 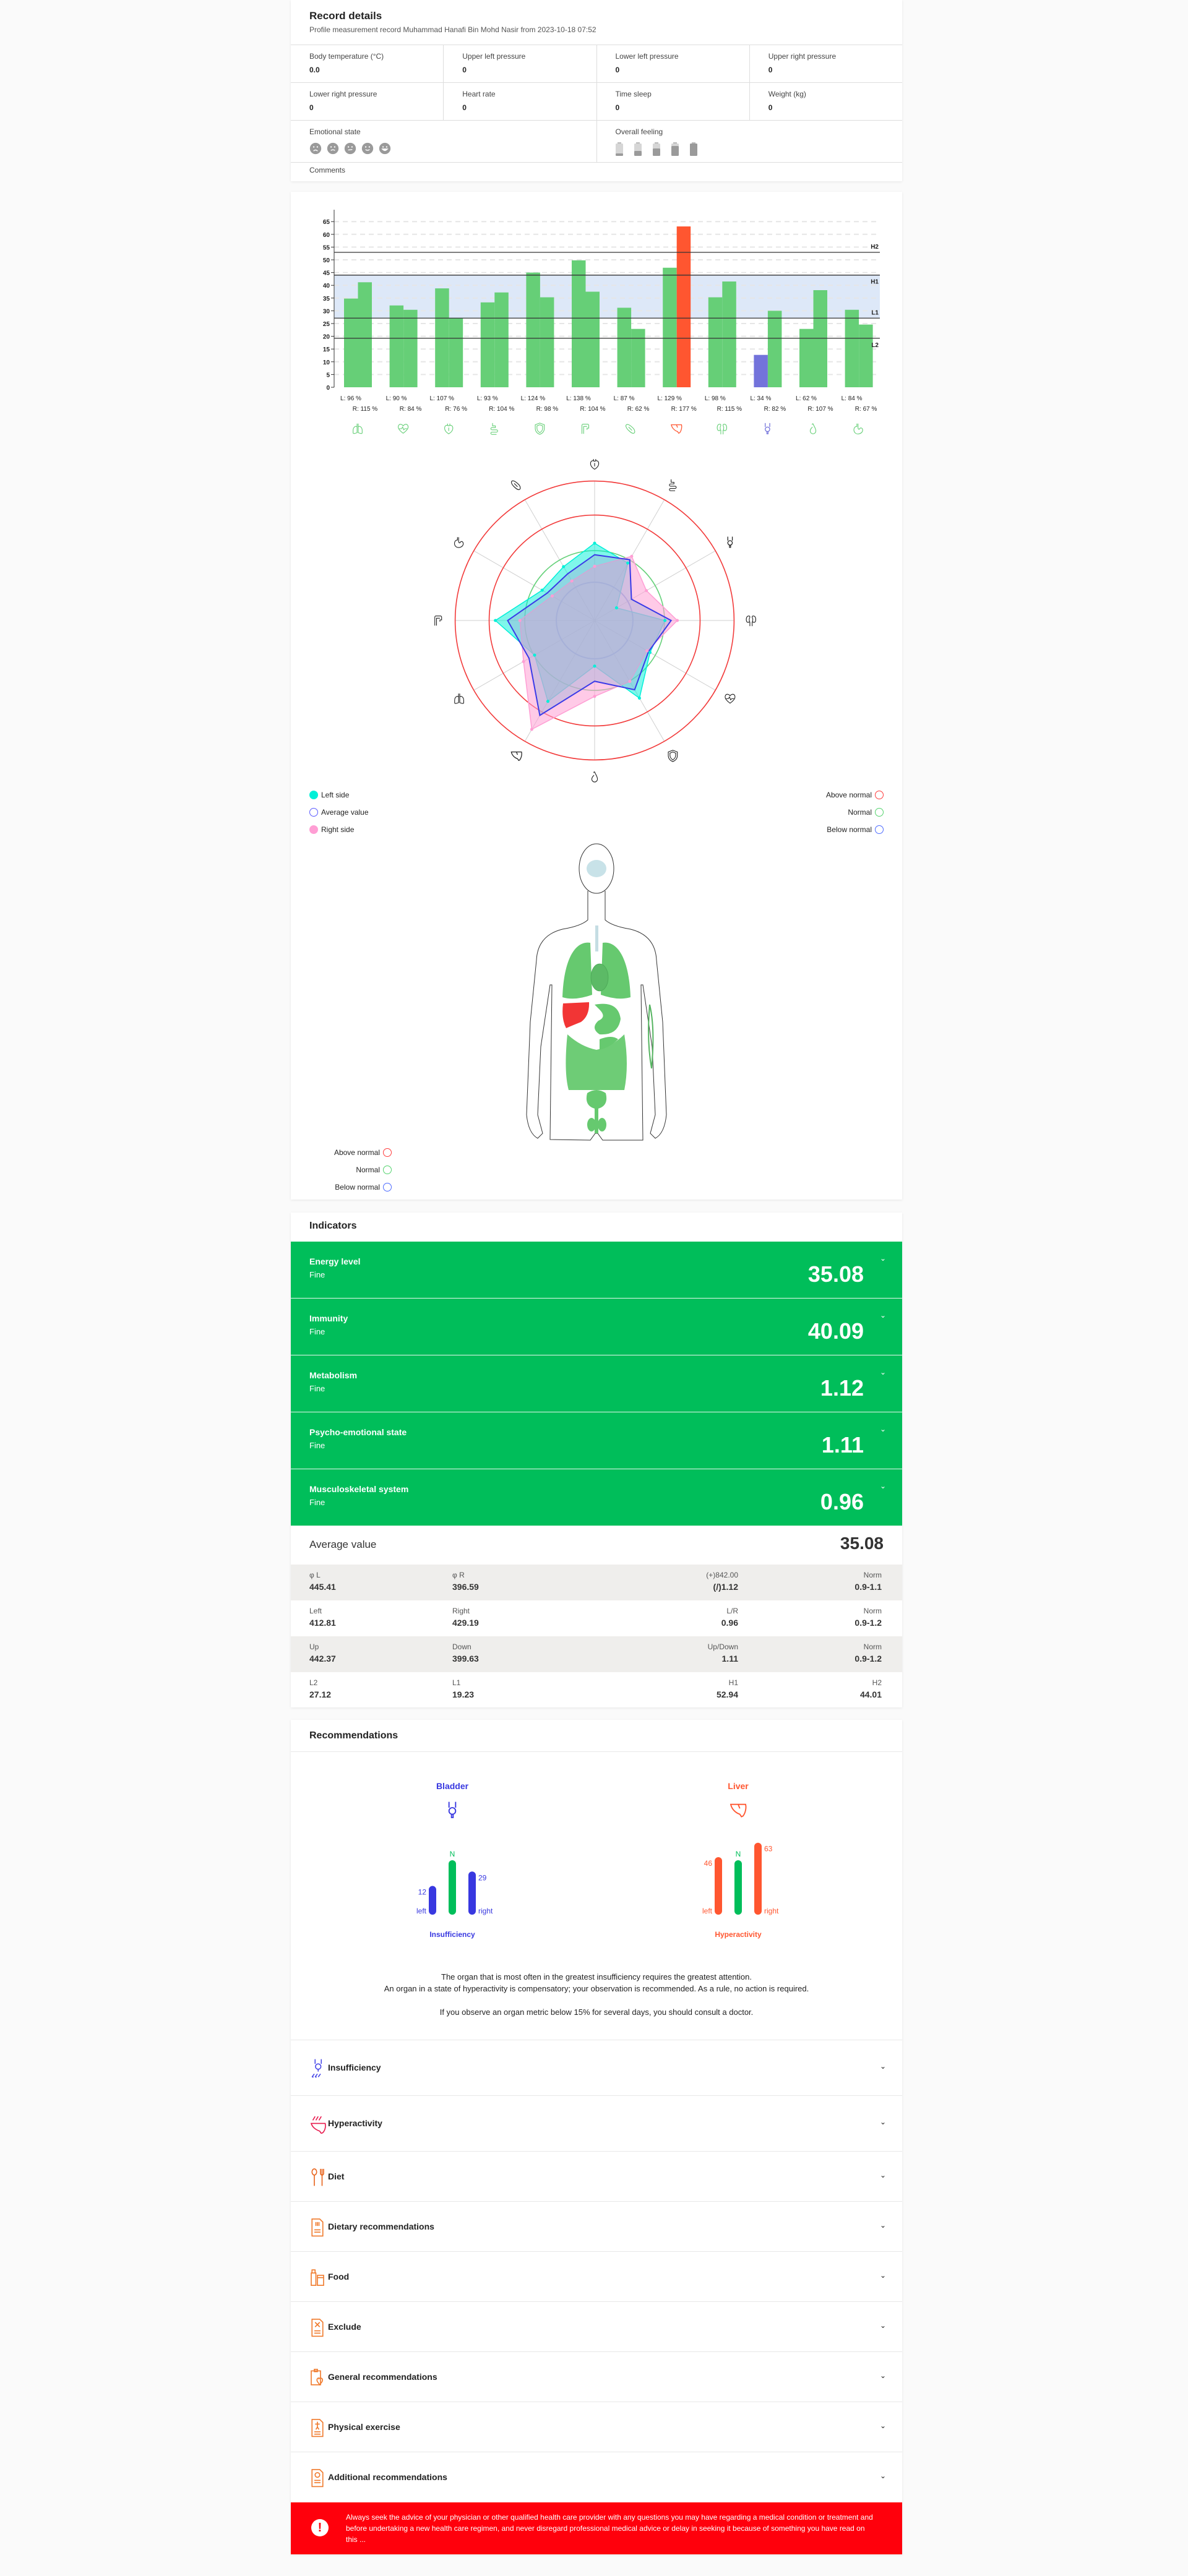 What do you see at coordinates (725, 1587) in the screenshot?
I see `stats-value: (/)1.12` at bounding box center [725, 1587].